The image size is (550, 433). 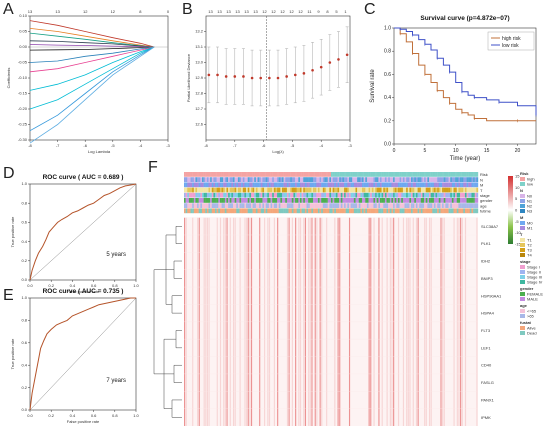 What do you see at coordinates (273, 11) in the screenshot?
I see `top-tick-label: 12` at bounding box center [273, 11].